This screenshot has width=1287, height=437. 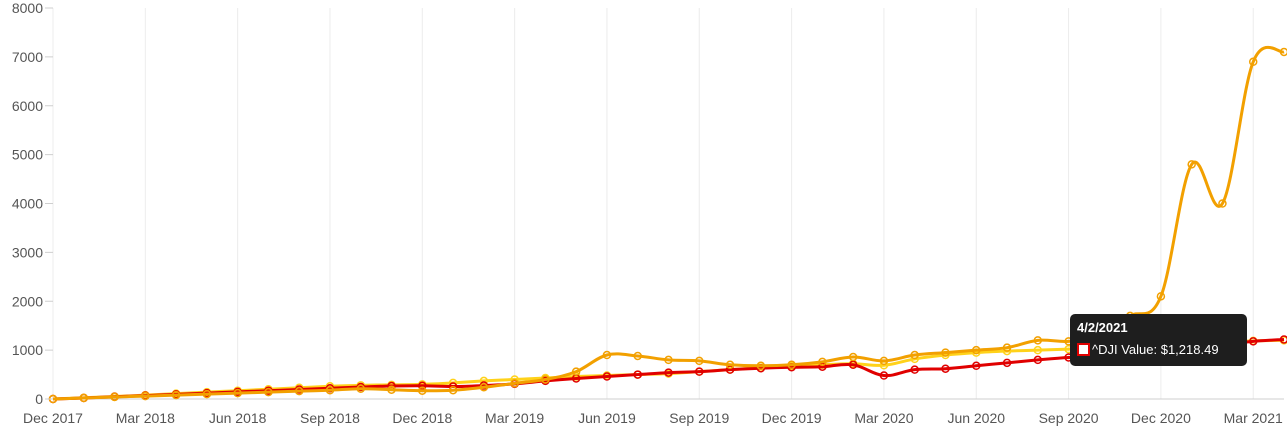 What do you see at coordinates (27, 252) in the screenshot?
I see `y-tick-label: 3000` at bounding box center [27, 252].